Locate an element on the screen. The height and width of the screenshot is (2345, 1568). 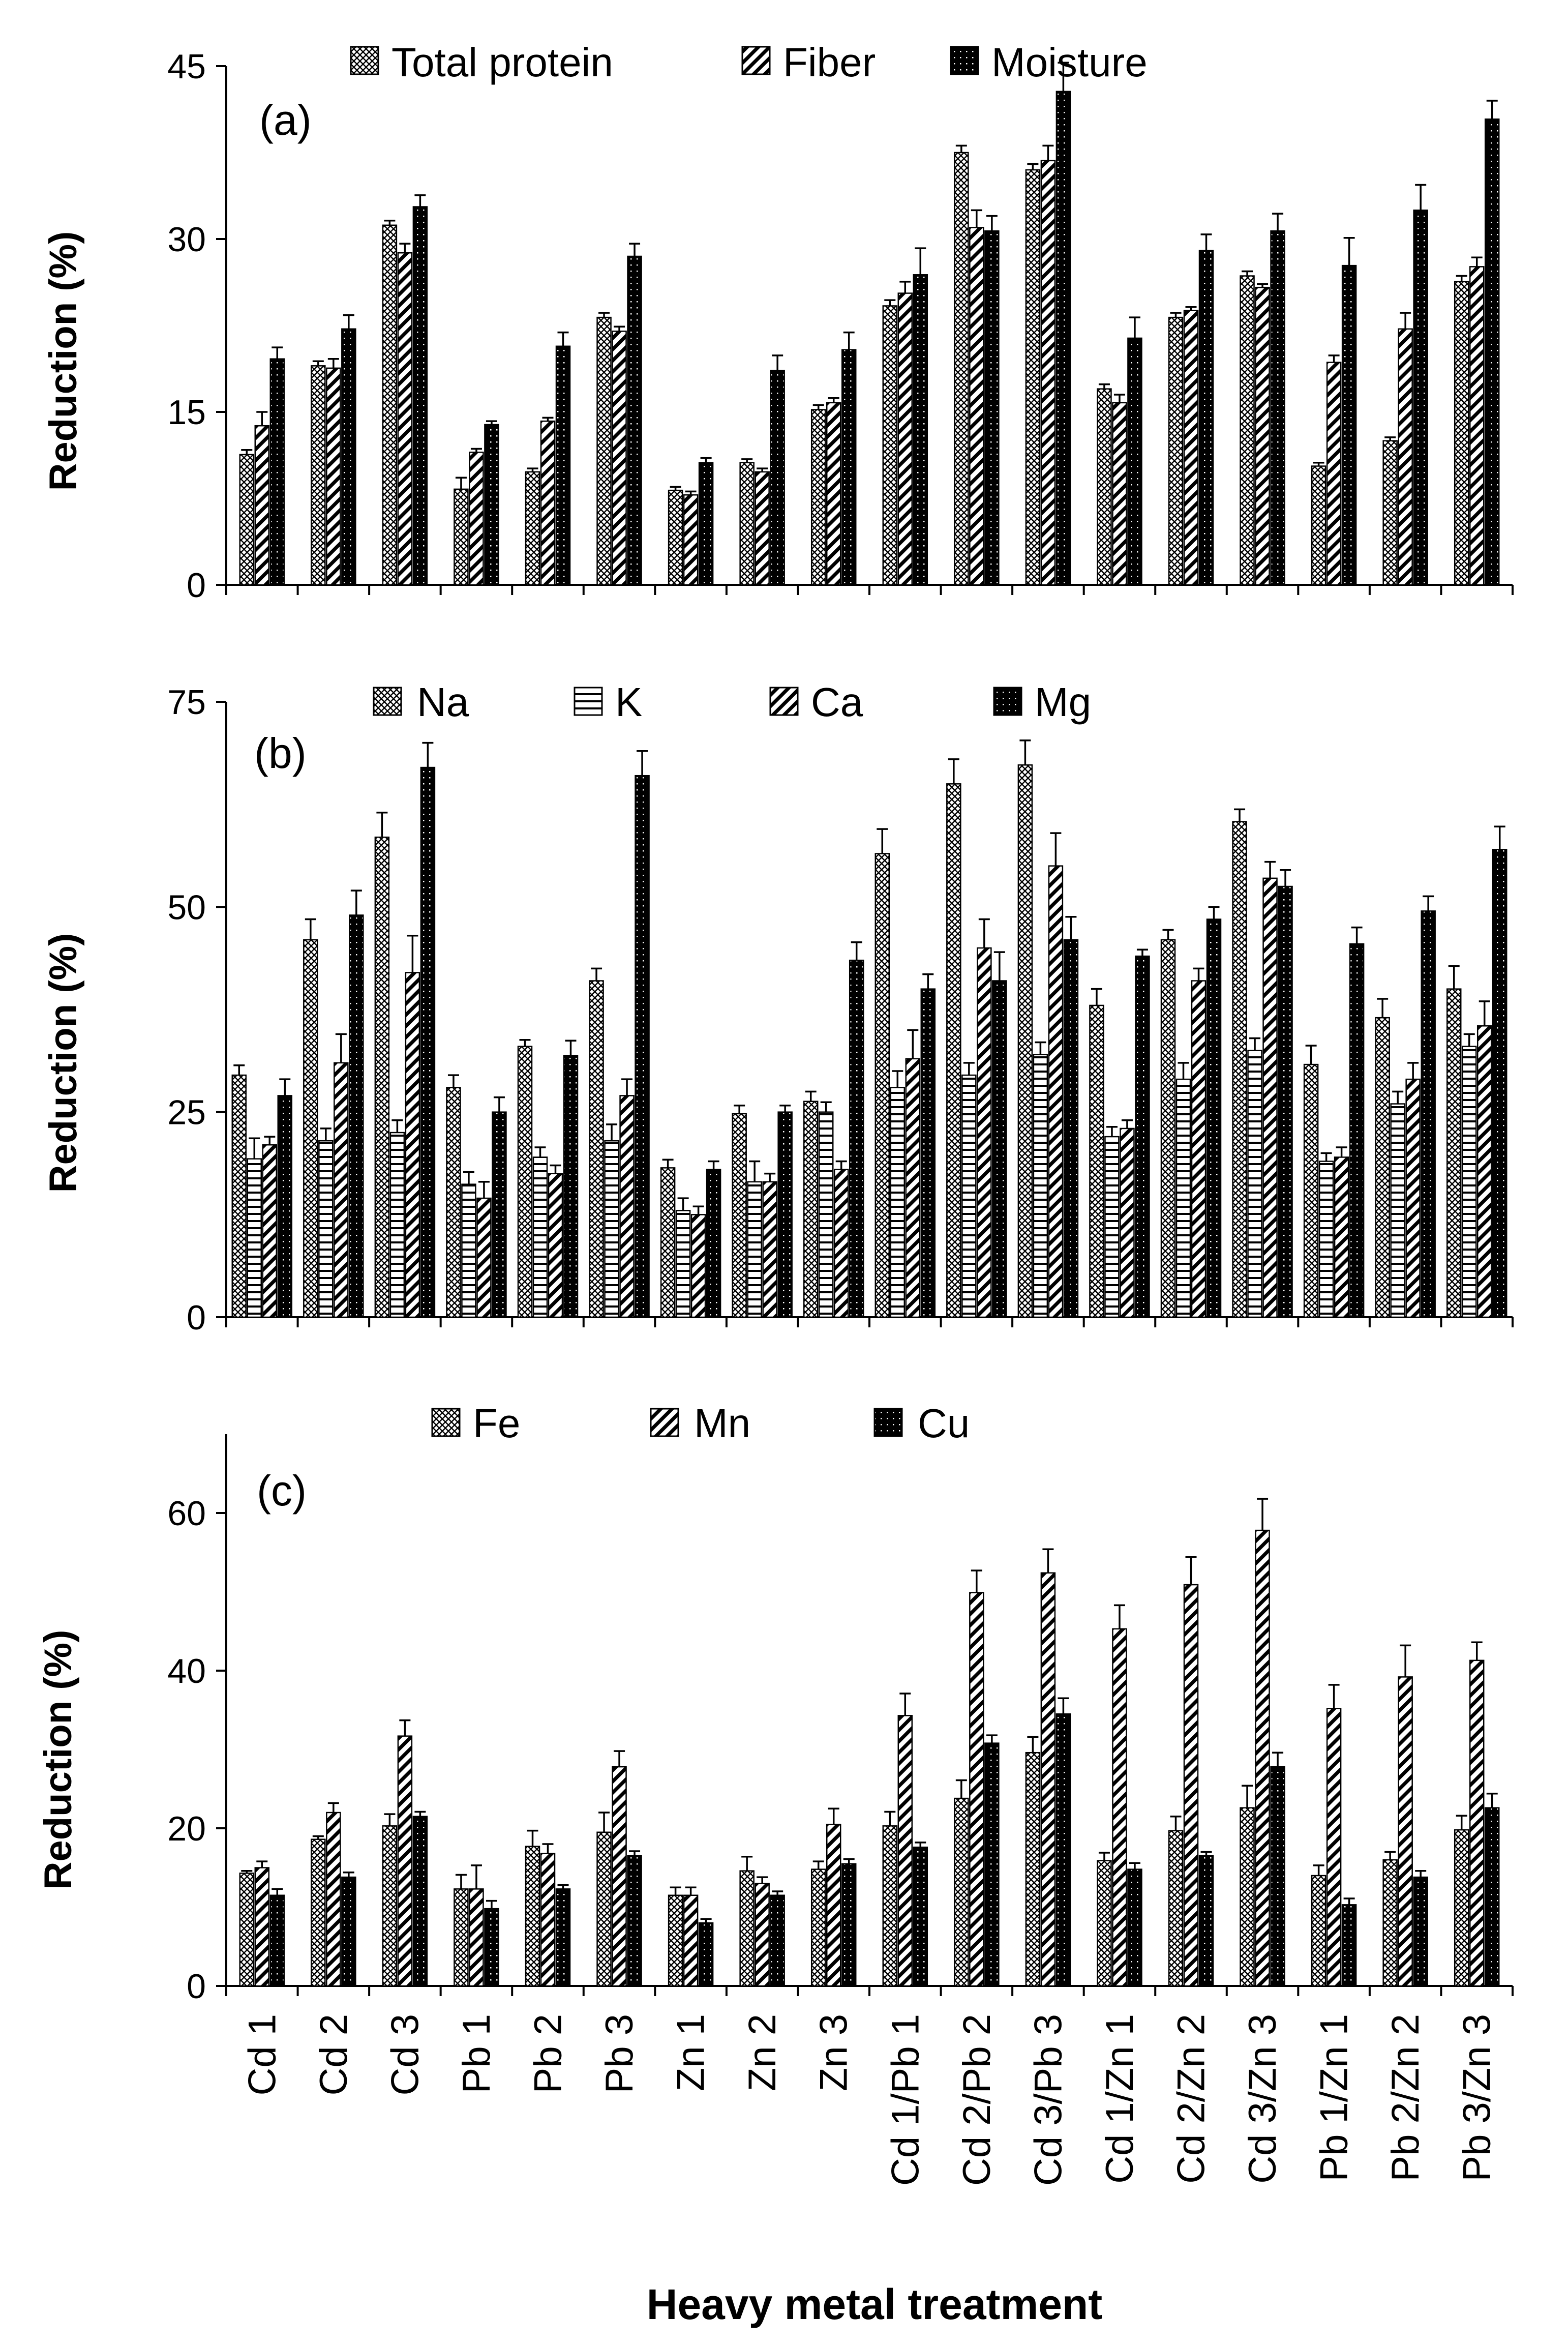
panel-c-legend: Fe Mn Cu is located at coordinates (700, 1423).